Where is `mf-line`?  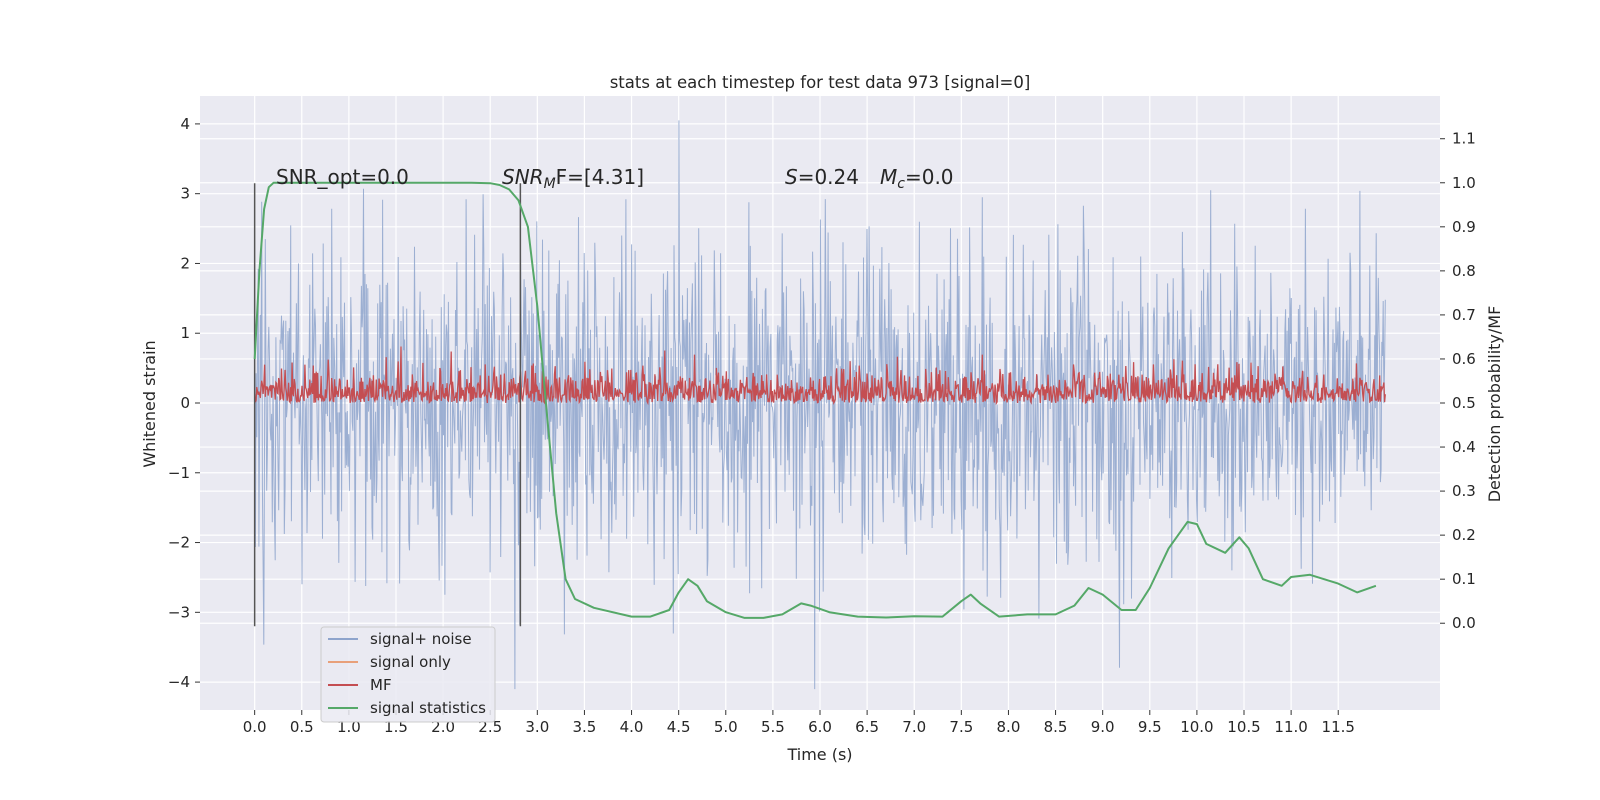 mf-line is located at coordinates (820, 376).